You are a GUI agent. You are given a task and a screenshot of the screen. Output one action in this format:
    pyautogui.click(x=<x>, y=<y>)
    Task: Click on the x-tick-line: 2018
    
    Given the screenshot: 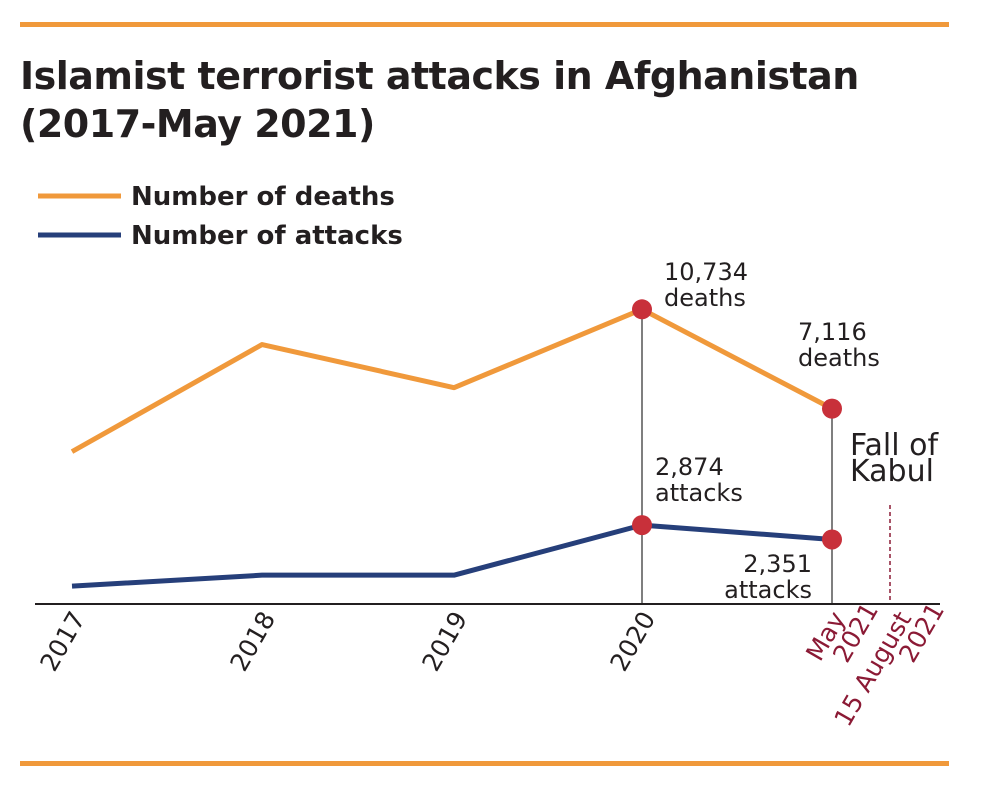 What is the action you would take?
    pyautogui.click(x=252, y=642)
    